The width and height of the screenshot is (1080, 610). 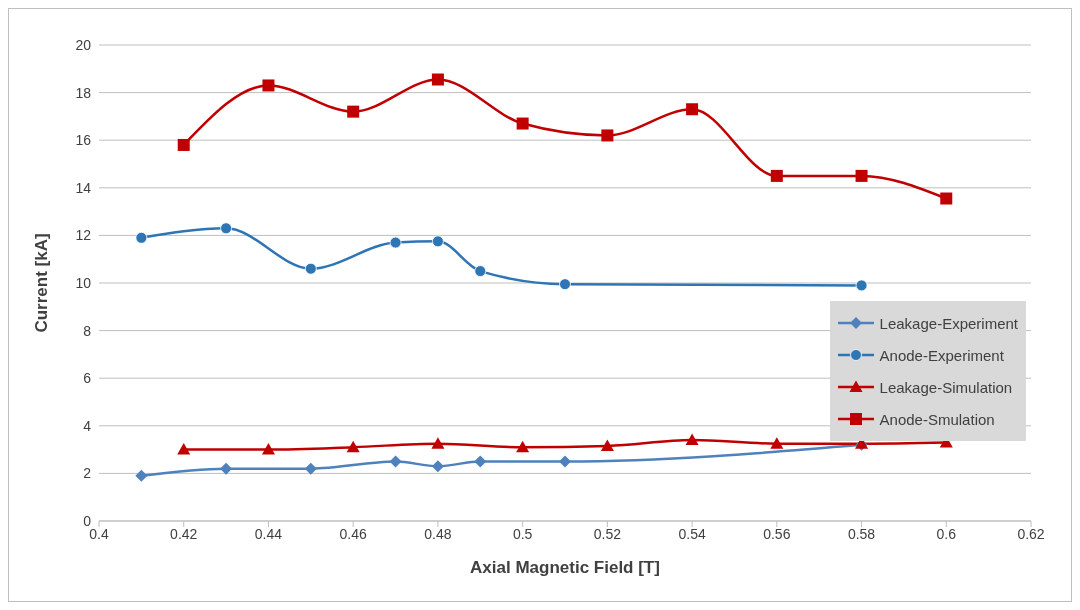 What do you see at coordinates (83, 187) in the screenshot?
I see `y-tick-label: 14` at bounding box center [83, 187].